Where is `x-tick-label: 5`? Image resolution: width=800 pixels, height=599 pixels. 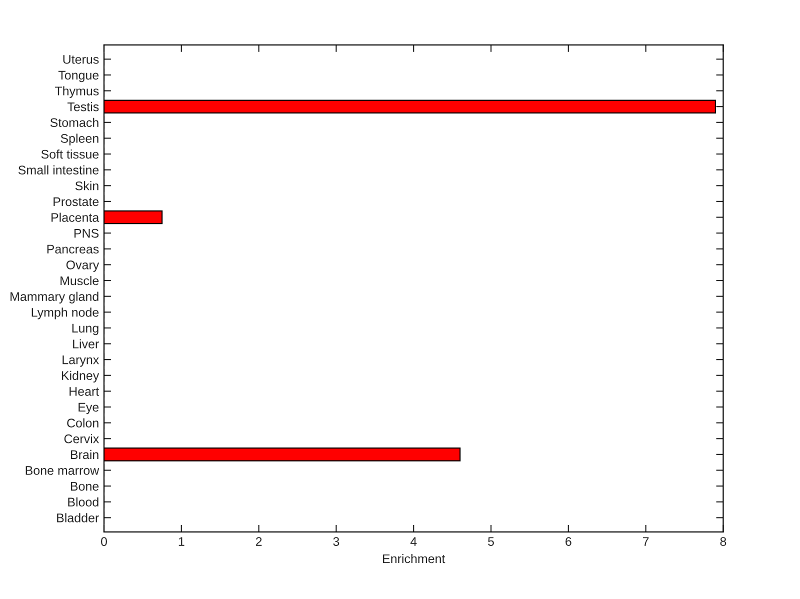
x-tick-label: 5 is located at coordinates (491, 541).